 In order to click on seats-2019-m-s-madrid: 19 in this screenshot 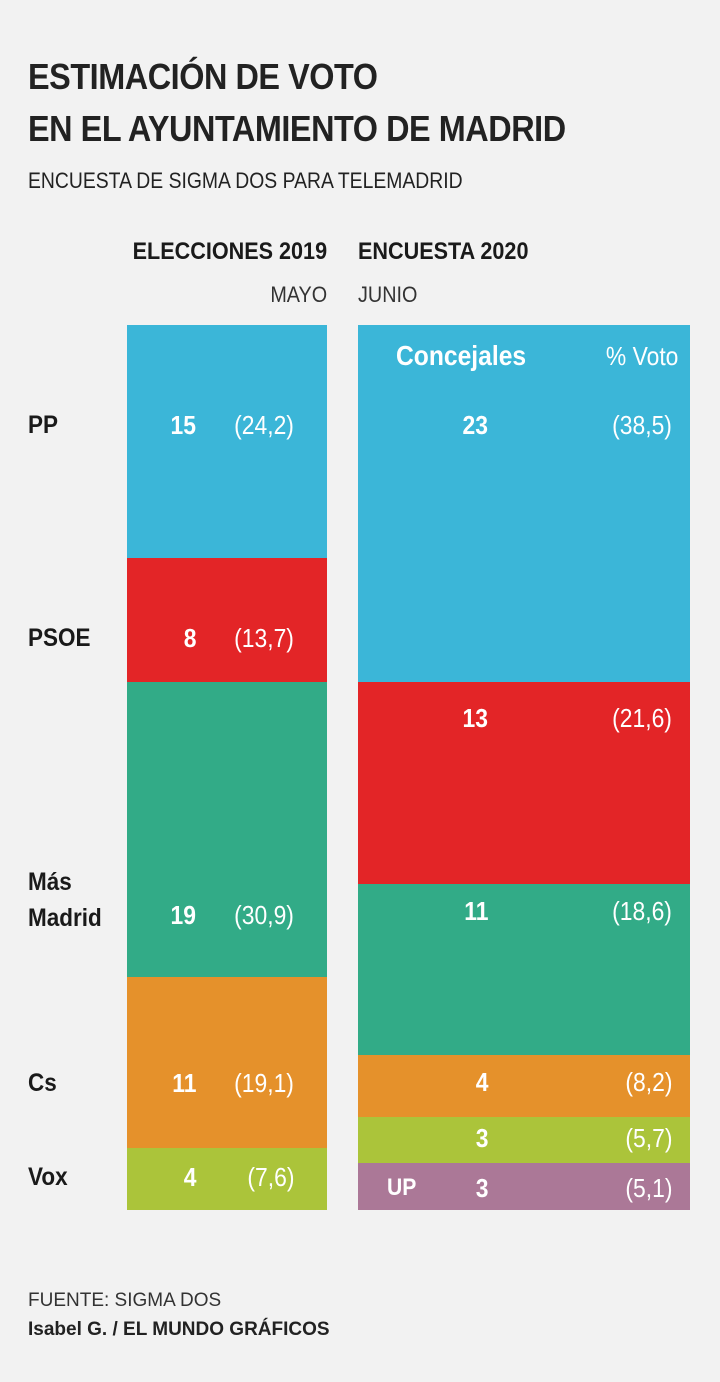, I will do `click(183, 915)`.